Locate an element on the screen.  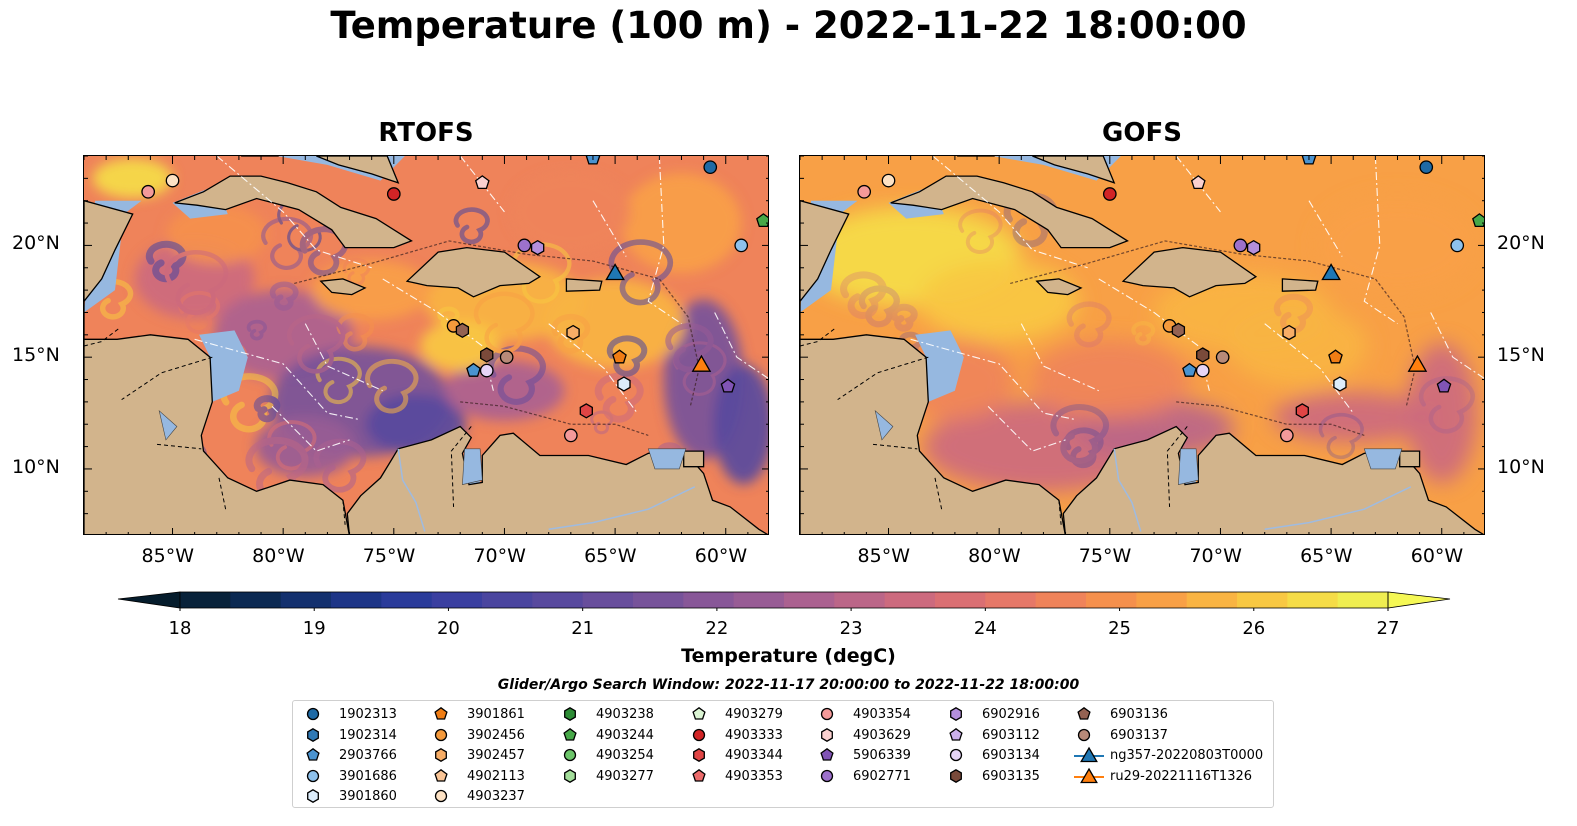
colorbar-tick-label: 22 is located at coordinates (717, 628).